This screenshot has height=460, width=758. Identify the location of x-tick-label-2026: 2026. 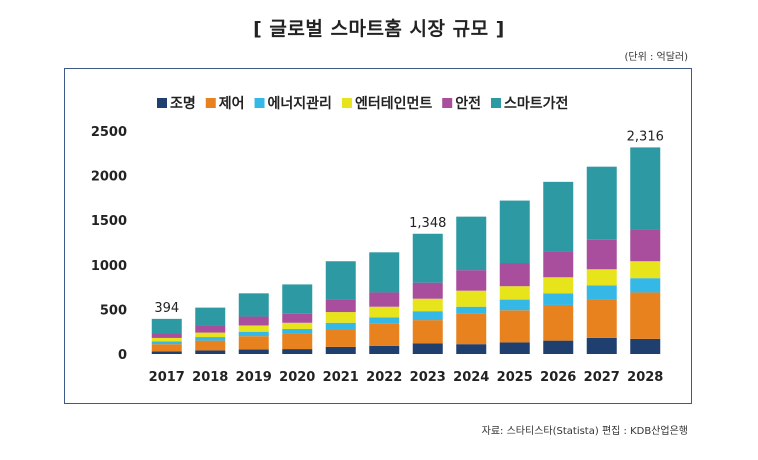
(558, 377).